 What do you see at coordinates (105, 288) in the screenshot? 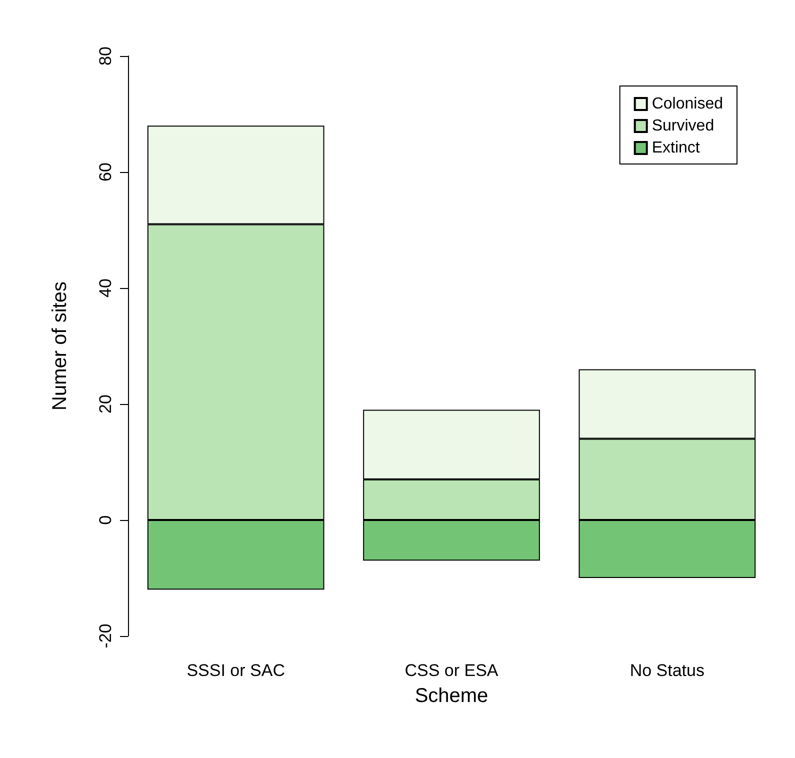
I see `y-tick-label: 40` at bounding box center [105, 288].